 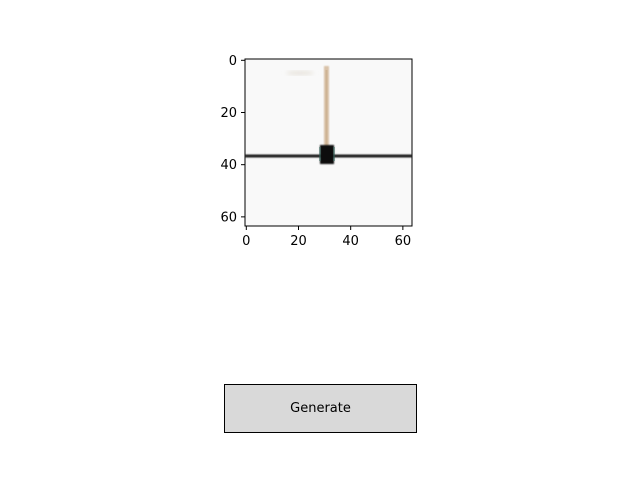 I want to click on y-axis-ticks: 0 20 40 60, so click(x=232, y=139).